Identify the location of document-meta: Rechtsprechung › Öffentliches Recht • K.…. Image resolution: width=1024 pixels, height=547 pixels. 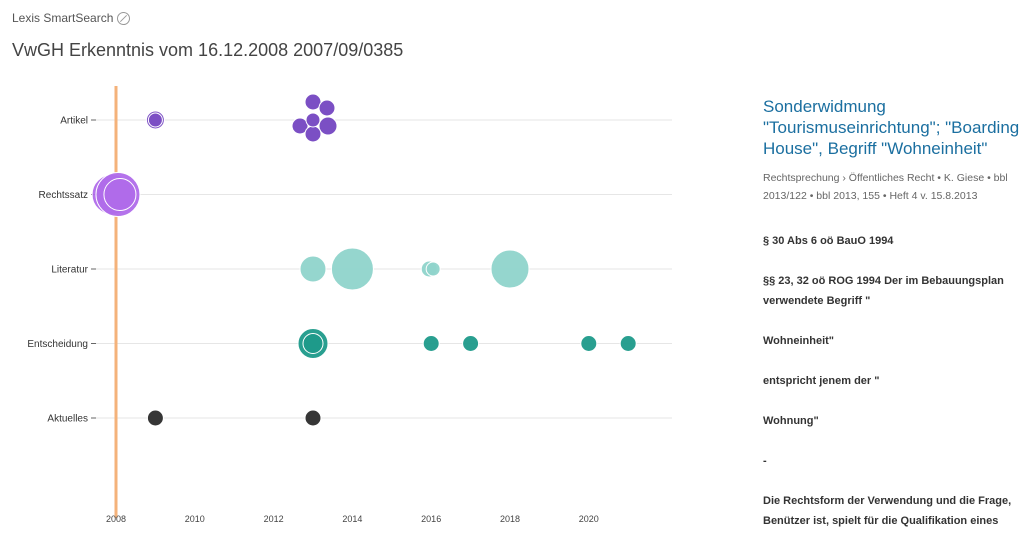
(885, 187).